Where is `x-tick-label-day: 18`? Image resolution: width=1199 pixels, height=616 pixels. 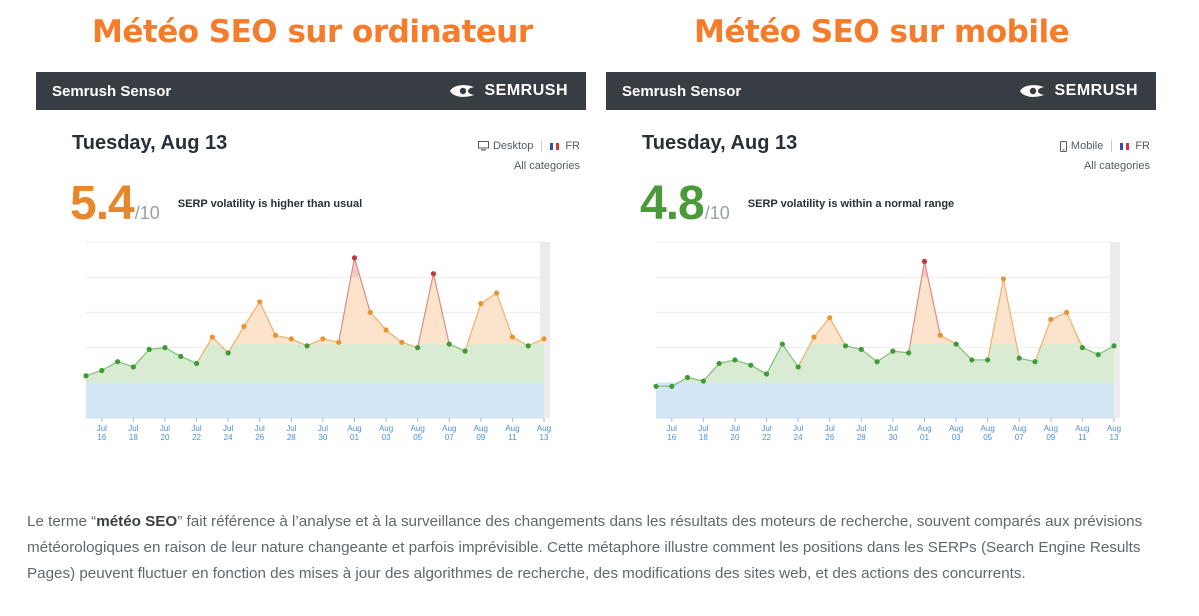
x-tick-label-day: 18 is located at coordinates (133, 437).